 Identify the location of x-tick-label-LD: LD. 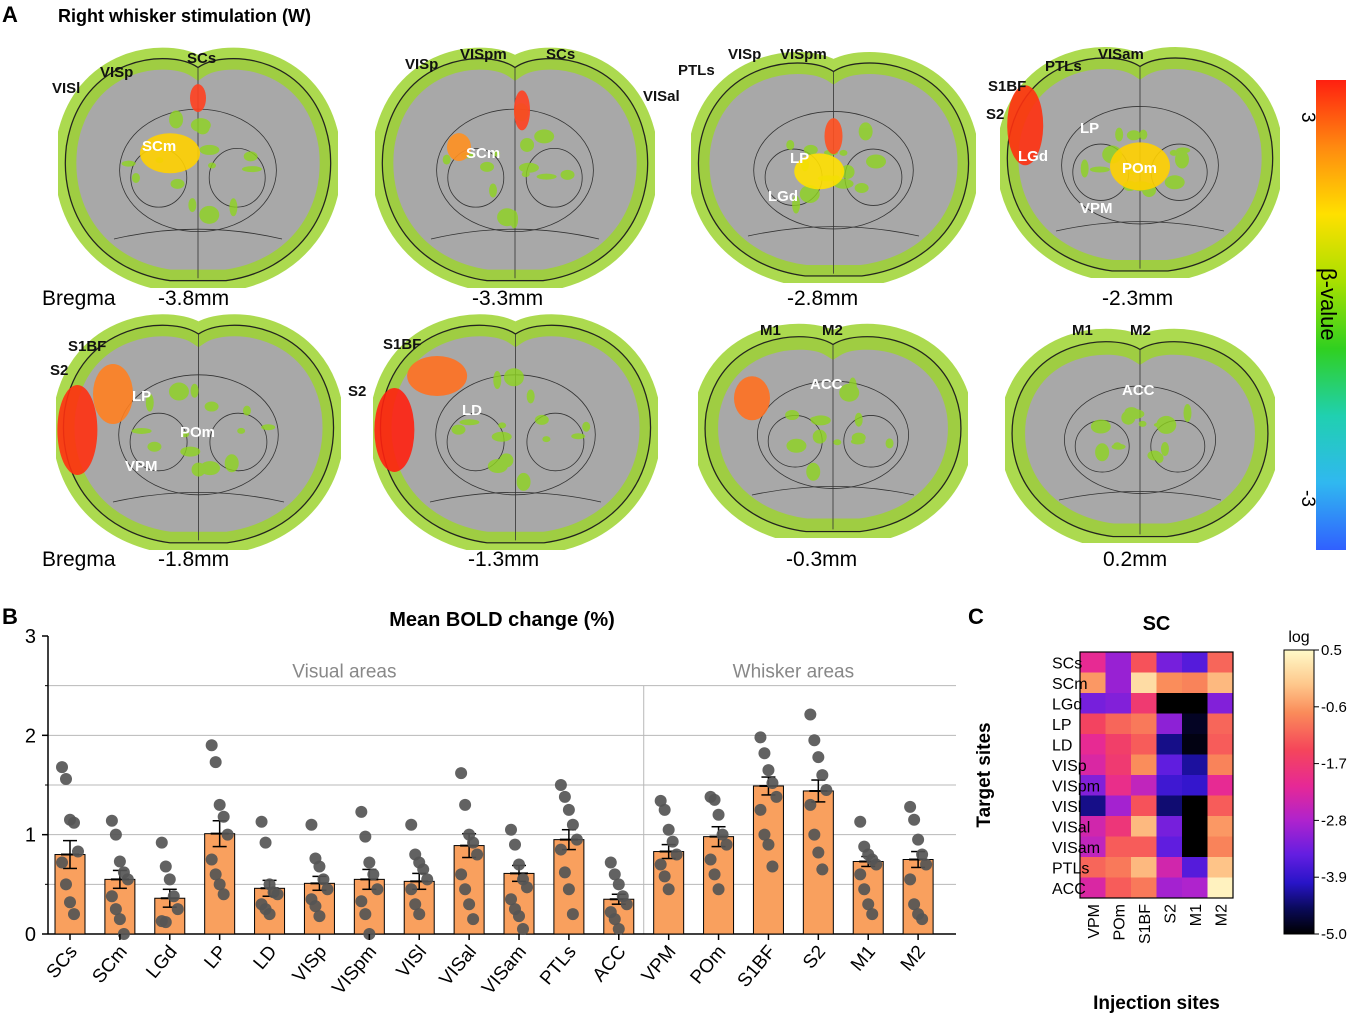
(266, 958).